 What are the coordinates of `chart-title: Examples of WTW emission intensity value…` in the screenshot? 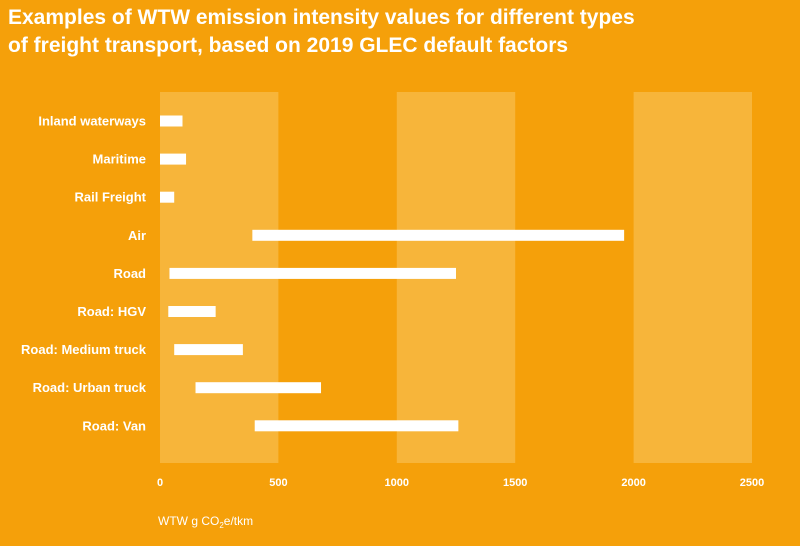 It's located at (398, 32).